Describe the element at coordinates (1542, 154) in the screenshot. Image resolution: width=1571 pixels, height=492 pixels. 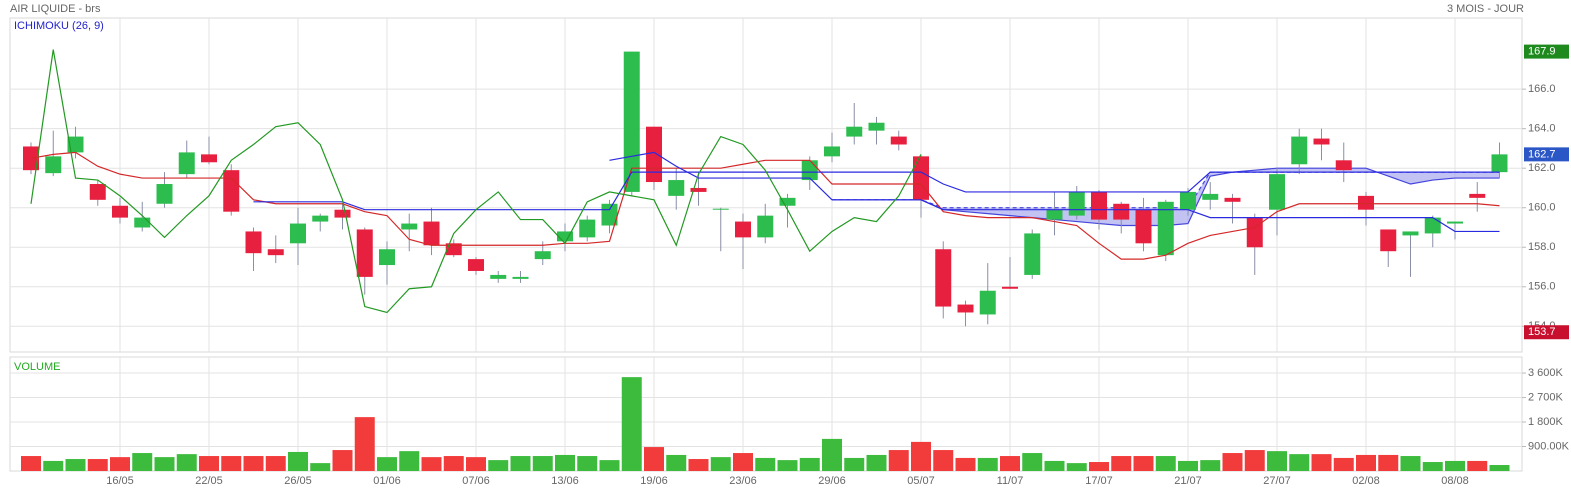
I see `price-marker-label: 162.7` at that location.